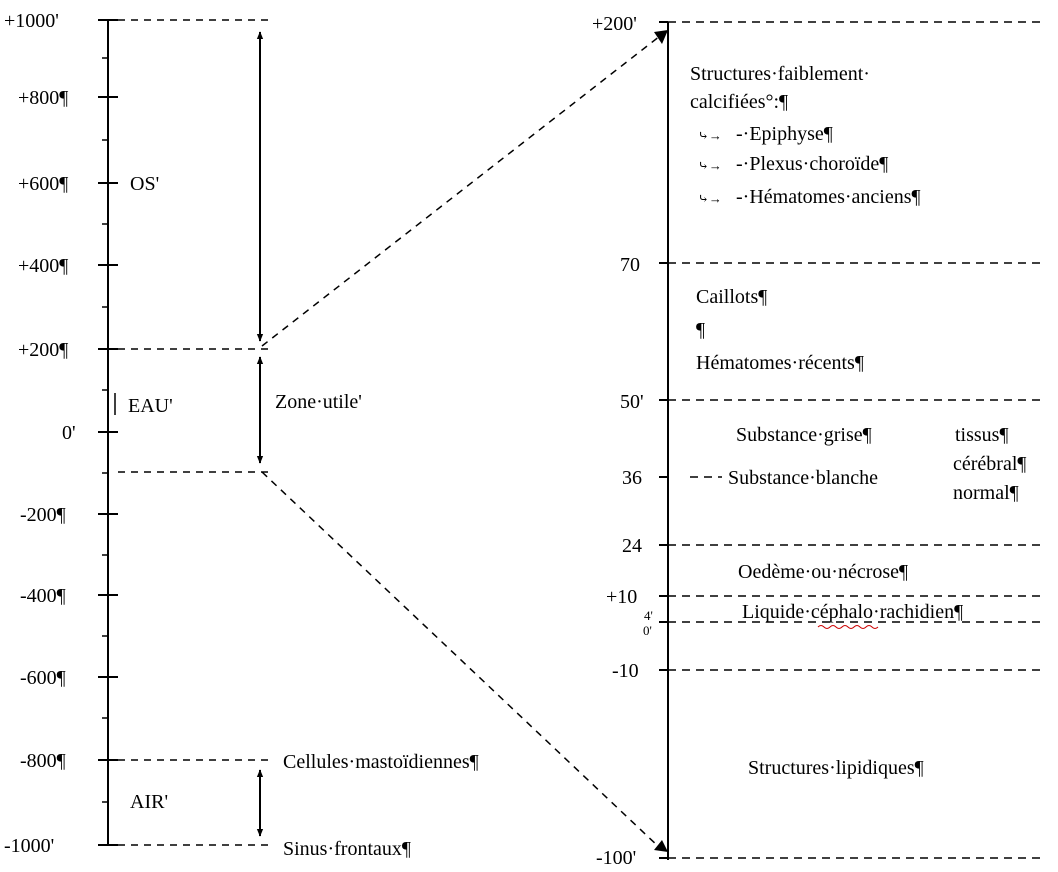 This screenshot has width=1058, height=872. Describe the element at coordinates (632, 546) in the screenshot. I see `tick-label: 24` at that location.